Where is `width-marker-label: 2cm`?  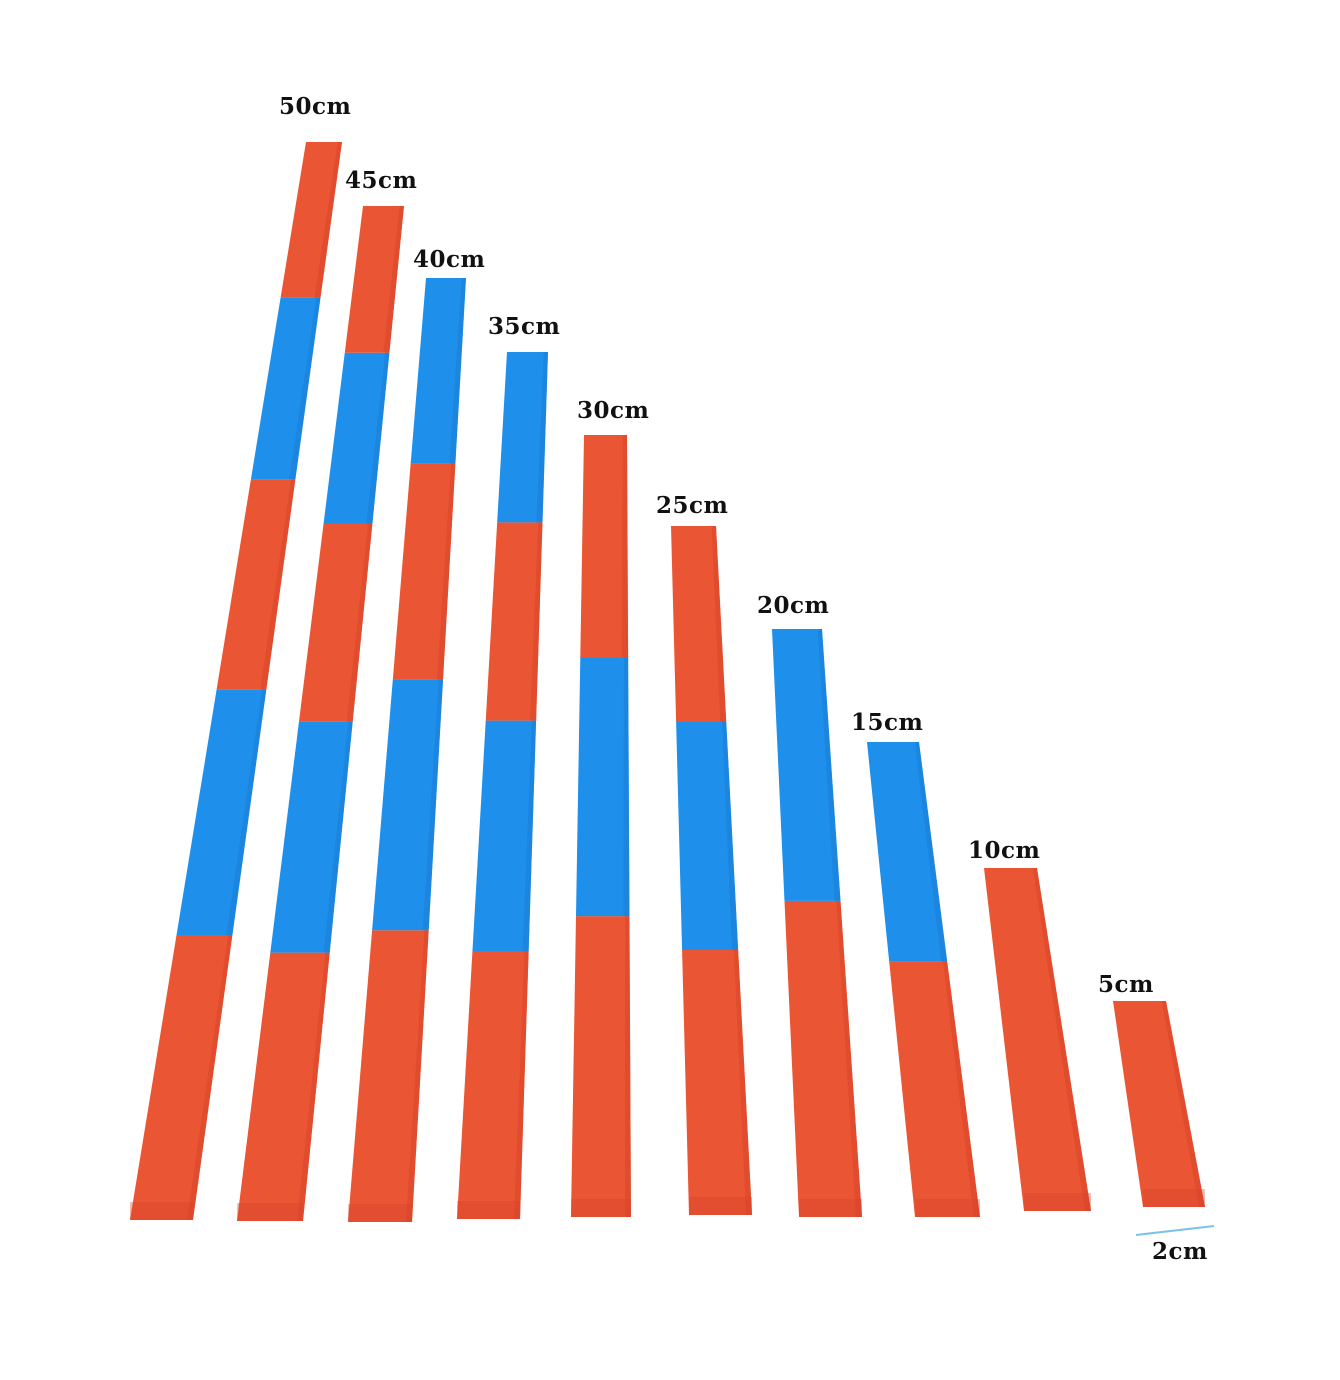
width-marker-label: 2cm is located at coordinates (1180, 1251).